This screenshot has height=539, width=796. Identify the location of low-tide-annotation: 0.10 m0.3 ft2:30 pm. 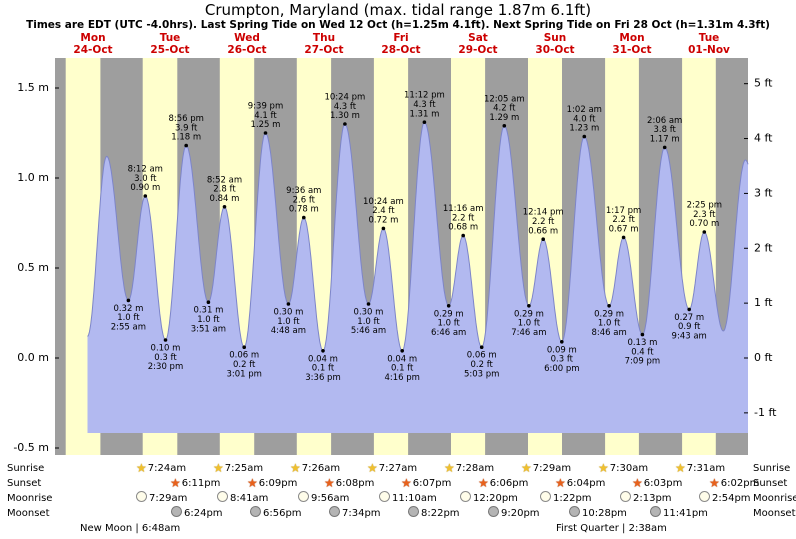
(165, 355).